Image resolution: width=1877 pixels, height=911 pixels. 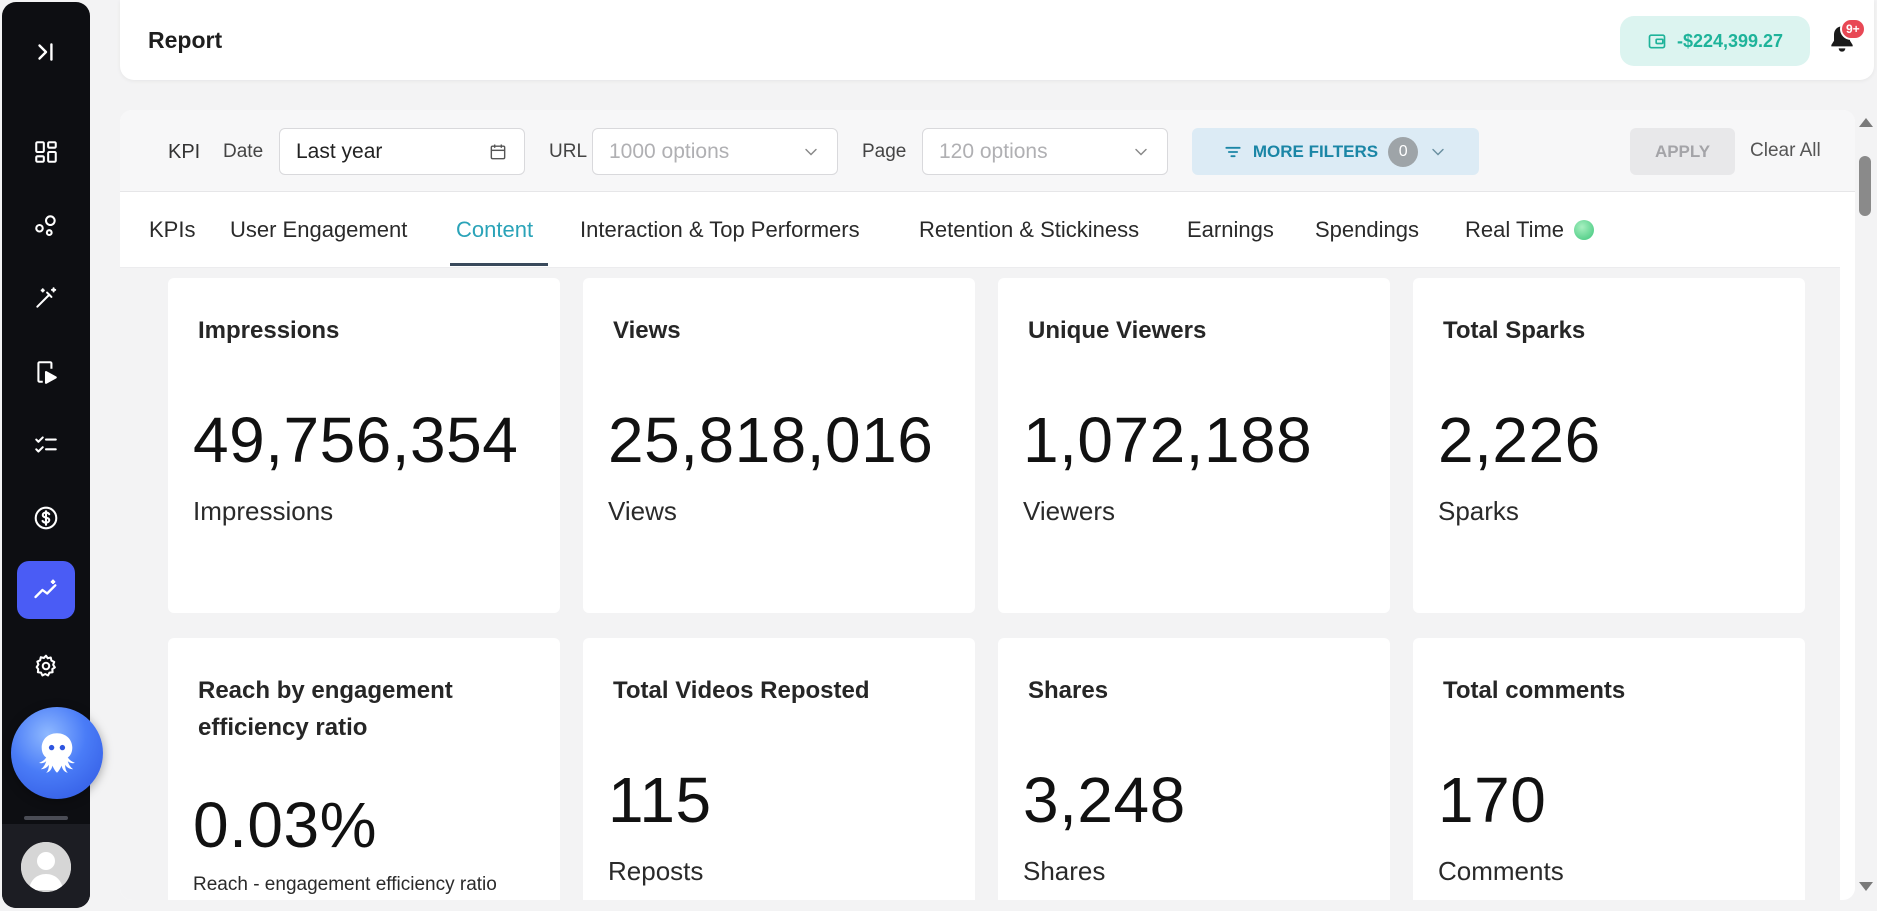 I want to click on analytics-icon, so click(x=45, y=589).